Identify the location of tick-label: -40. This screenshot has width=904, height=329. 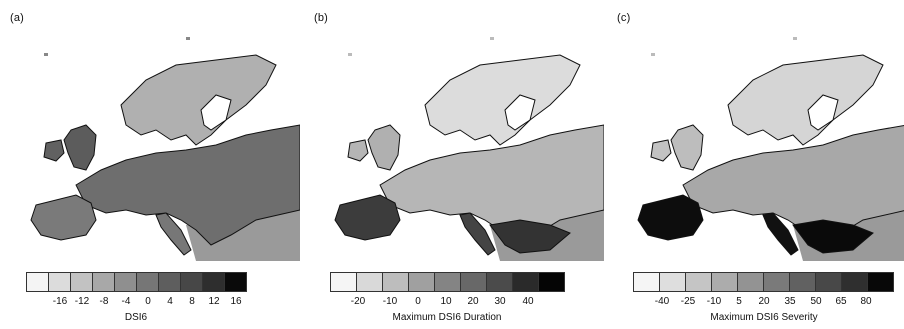
(662, 301).